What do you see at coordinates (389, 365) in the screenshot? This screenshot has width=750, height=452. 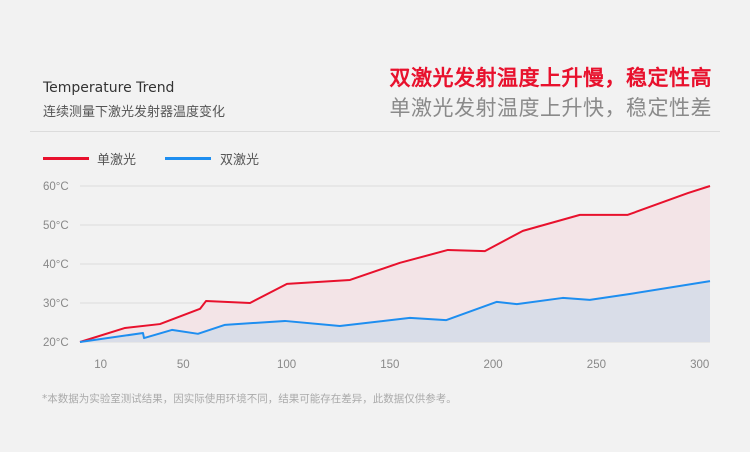 I see `x-tick-label: 150` at bounding box center [389, 365].